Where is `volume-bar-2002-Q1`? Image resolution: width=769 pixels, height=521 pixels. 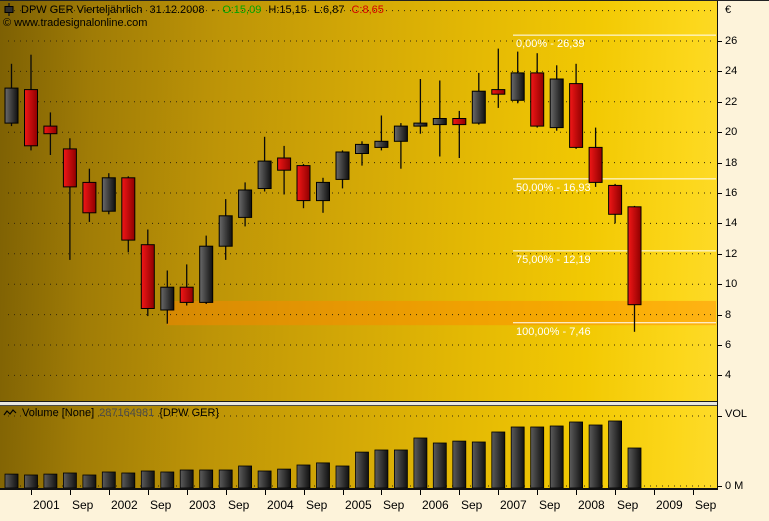
volume-bar-2002-Q1 is located at coordinates (108, 480).